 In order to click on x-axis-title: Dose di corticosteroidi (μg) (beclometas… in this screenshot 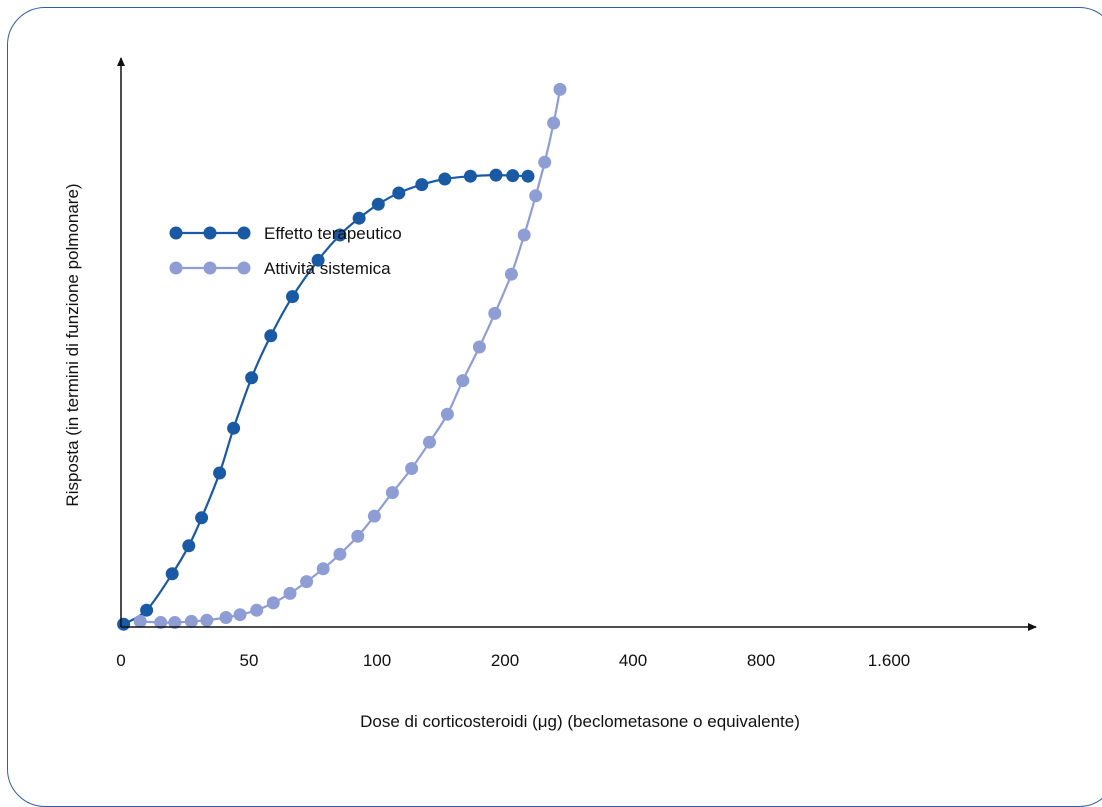, I will do `click(580, 721)`.